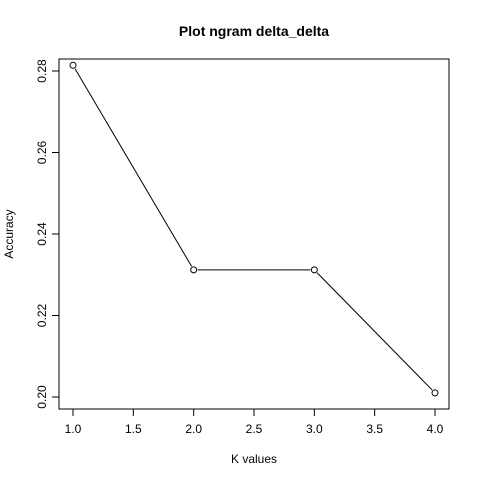 This screenshot has width=480, height=480. Describe the element at coordinates (254, 31) in the screenshot. I see `chart-title: Plot ngram delta_delta` at that location.